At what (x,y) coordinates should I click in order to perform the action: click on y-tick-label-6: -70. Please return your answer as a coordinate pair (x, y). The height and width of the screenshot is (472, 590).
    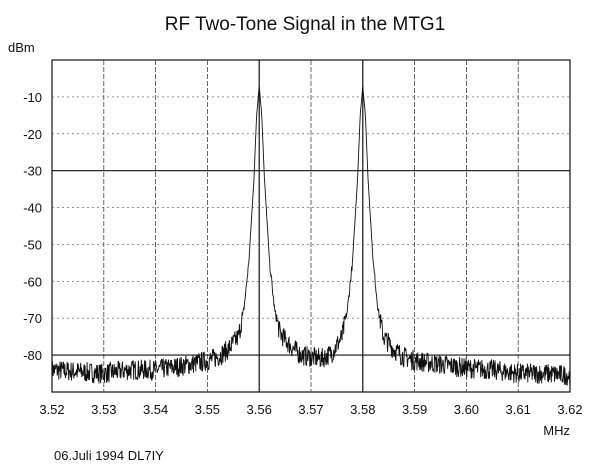
    Looking at the image, I should click on (32, 318).